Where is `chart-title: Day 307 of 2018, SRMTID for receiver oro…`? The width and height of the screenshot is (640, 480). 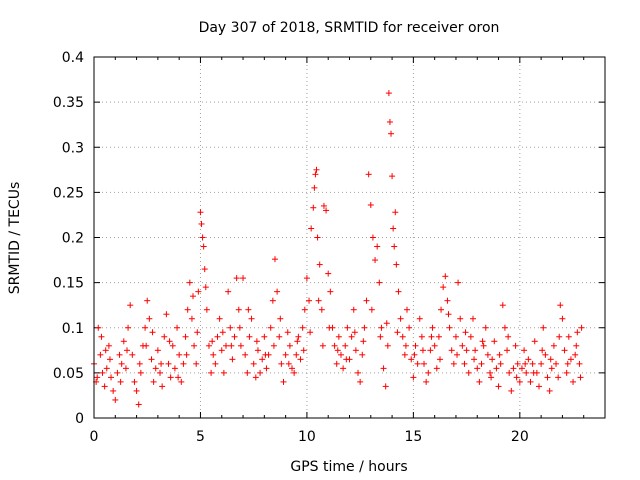
chart-title: Day 307 of 2018, SRMTID for receiver oro… is located at coordinates (349, 28).